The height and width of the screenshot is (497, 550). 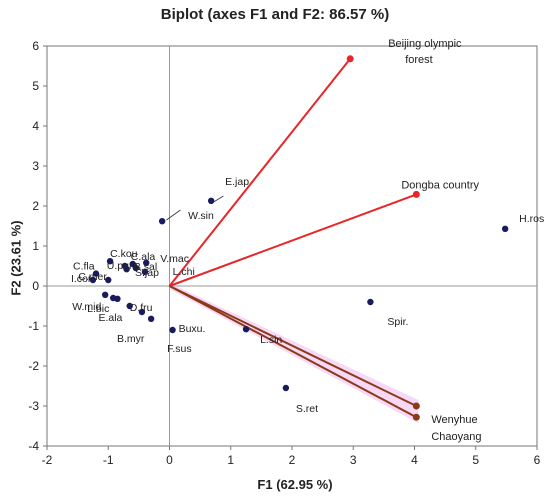 I want to click on x-tick-label: -2, so click(x=47, y=460).